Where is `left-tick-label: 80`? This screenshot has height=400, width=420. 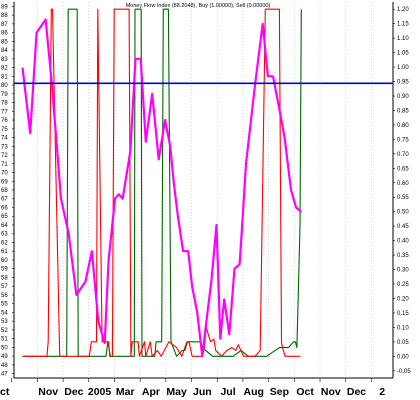
left-tick-label: 80 is located at coordinates (4, 86).